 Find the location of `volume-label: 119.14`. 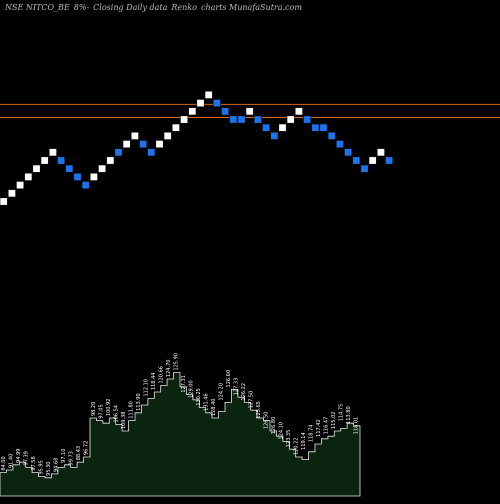

volume-label: 119.14 is located at coordinates (304, 441).